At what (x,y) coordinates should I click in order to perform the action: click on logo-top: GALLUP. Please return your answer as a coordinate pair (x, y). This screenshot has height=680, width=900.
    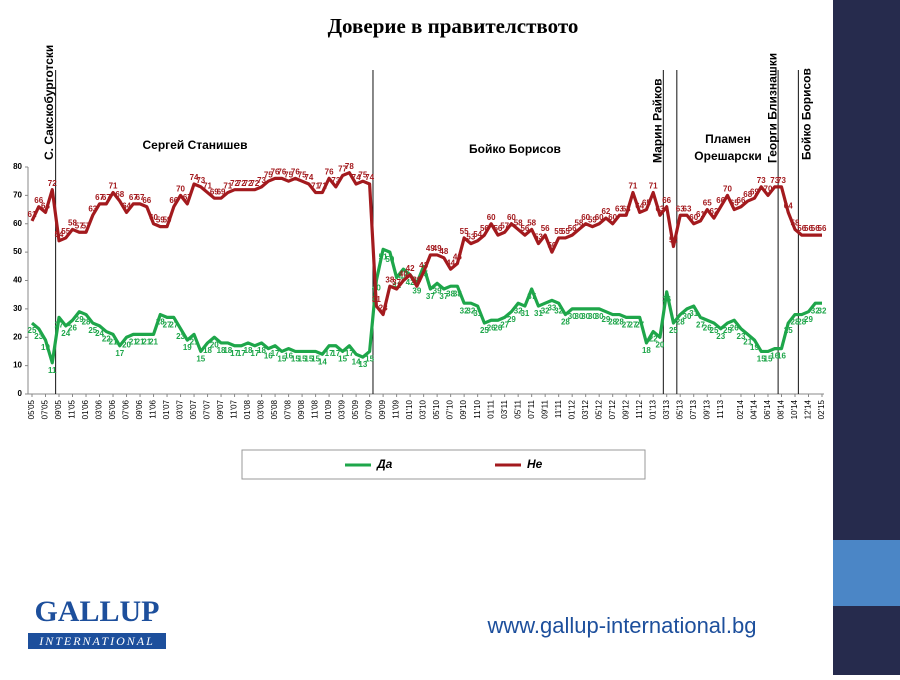
    Looking at the image, I should click on (96, 611).